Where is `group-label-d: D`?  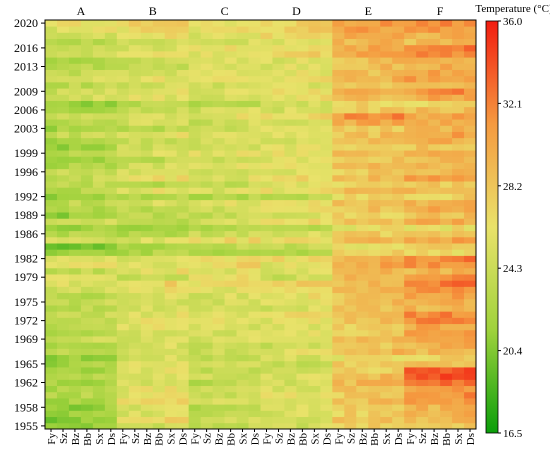
group-label-d: D is located at coordinates (296, 11).